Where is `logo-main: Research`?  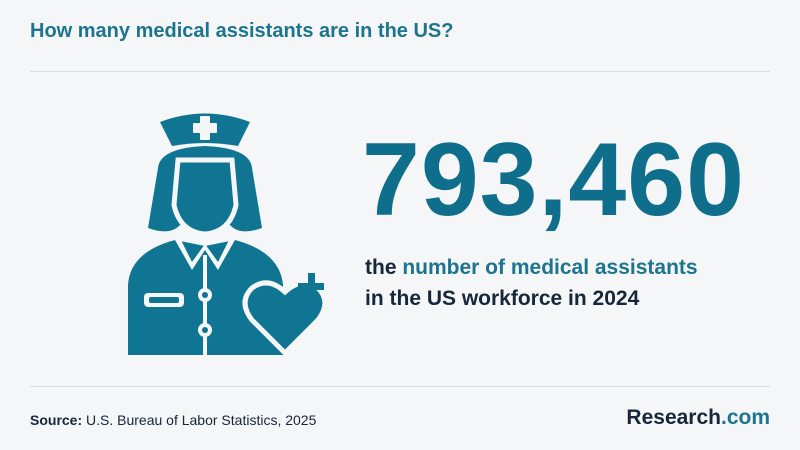
logo-main: Research is located at coordinates (673, 417).